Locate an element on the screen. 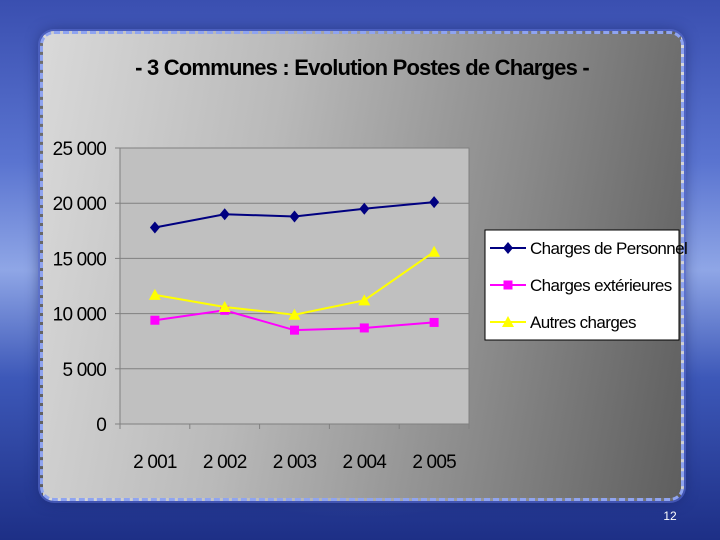  legend-item: Autres charges is located at coordinates (563, 322).